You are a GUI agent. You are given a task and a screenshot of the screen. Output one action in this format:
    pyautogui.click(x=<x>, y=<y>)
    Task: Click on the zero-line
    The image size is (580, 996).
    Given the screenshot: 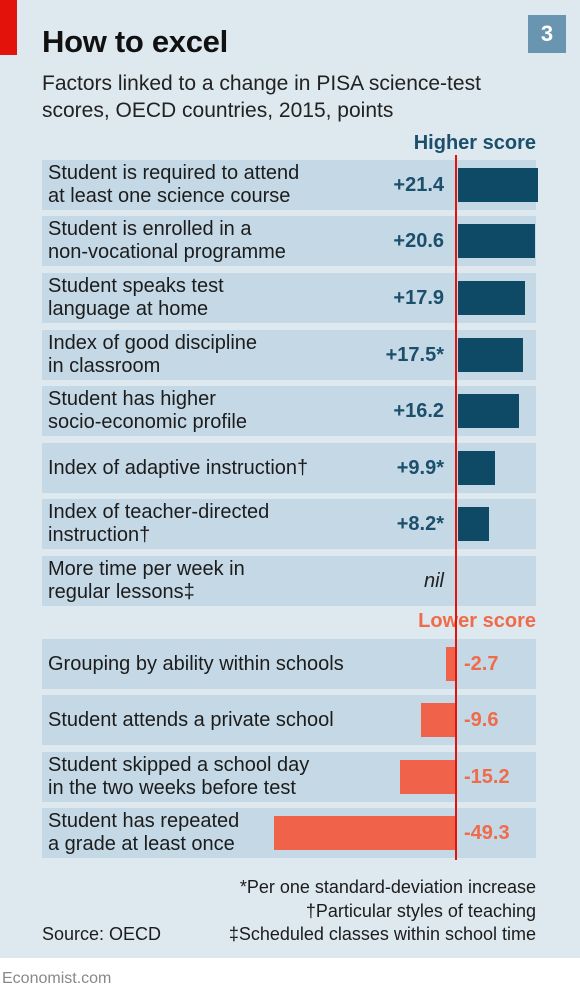 What is the action you would take?
    pyautogui.click(x=456, y=507)
    